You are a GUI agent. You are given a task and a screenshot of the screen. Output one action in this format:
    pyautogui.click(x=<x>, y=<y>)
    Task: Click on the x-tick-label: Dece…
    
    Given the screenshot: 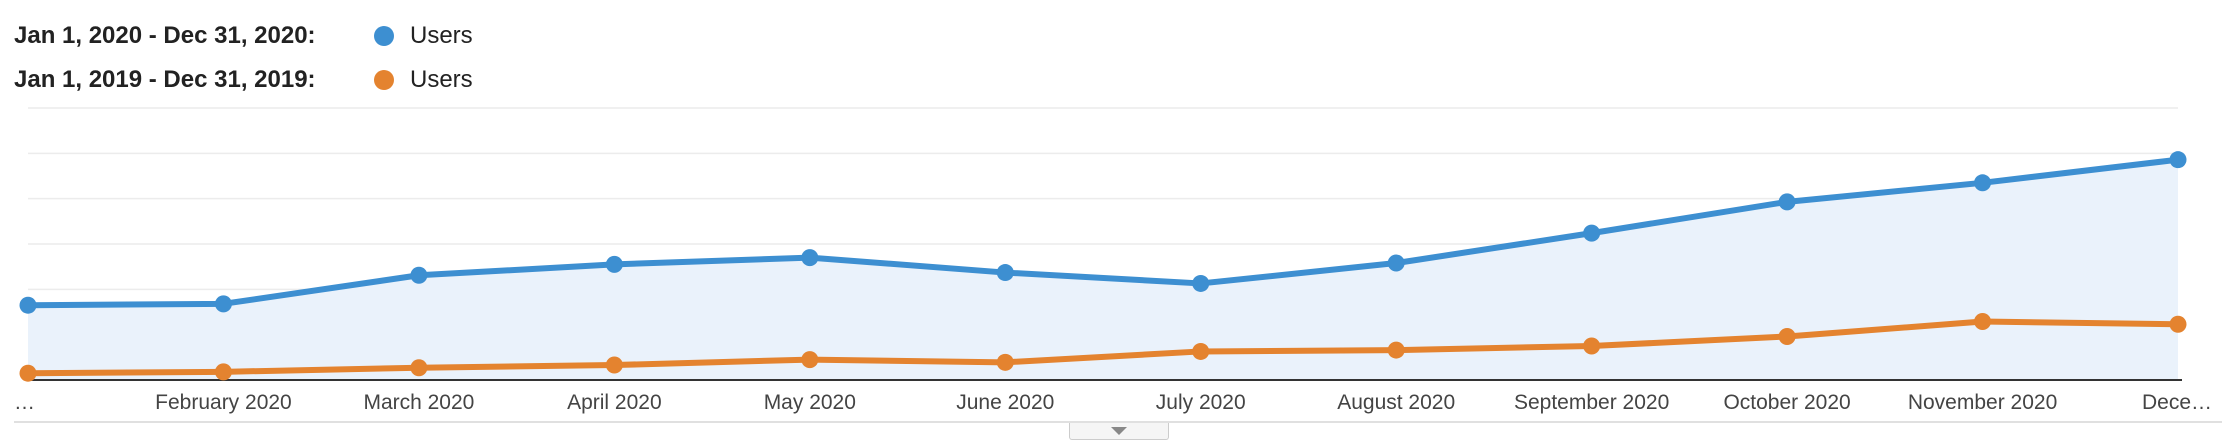 What is the action you would take?
    pyautogui.click(x=2177, y=402)
    